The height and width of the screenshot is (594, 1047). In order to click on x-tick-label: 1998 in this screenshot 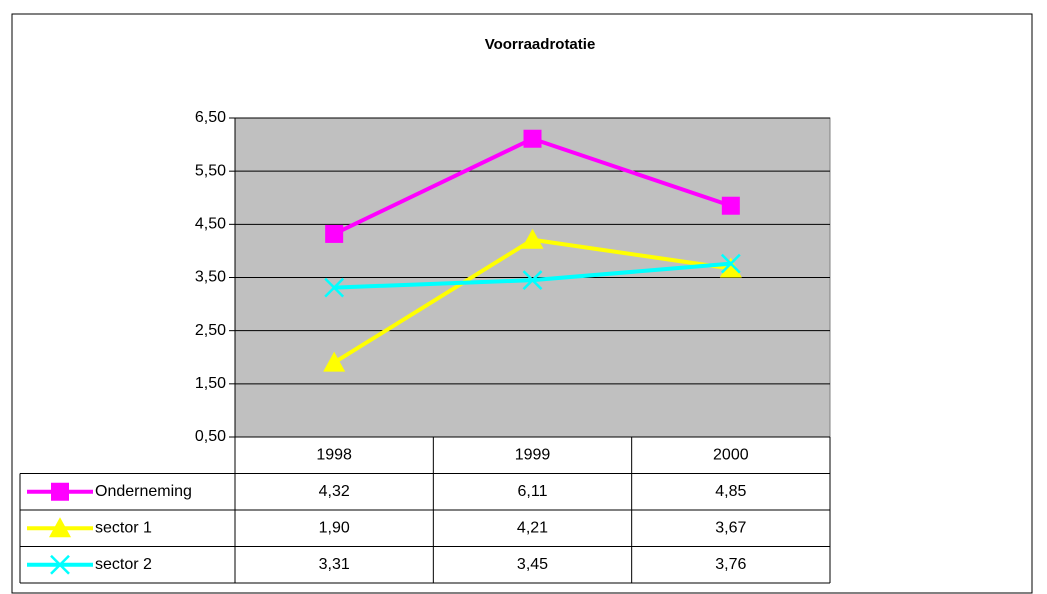, I will do `click(334, 454)`.